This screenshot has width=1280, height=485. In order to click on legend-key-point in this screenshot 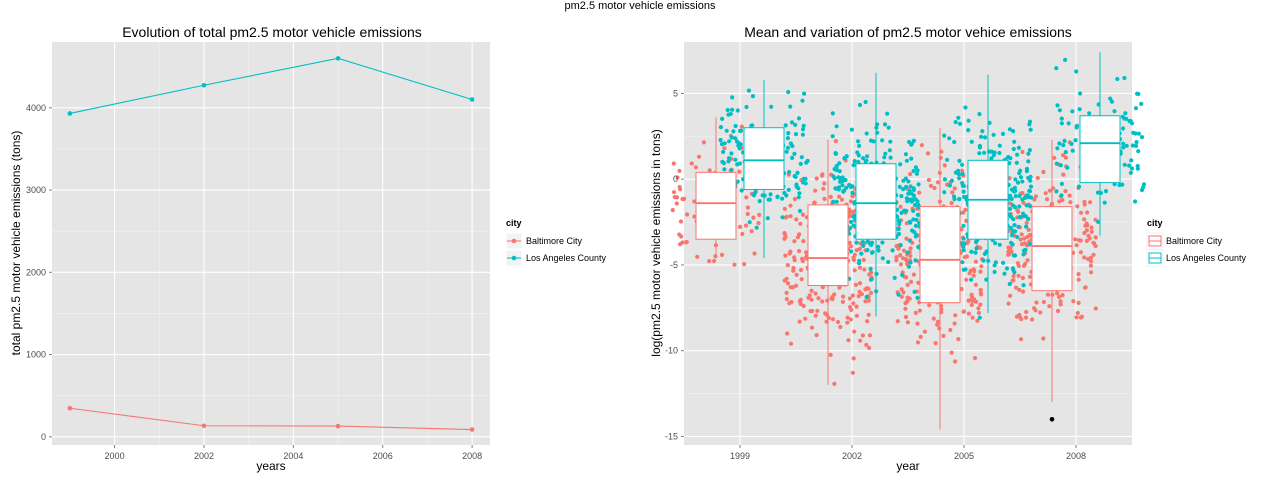, I will do `click(514, 258)`.